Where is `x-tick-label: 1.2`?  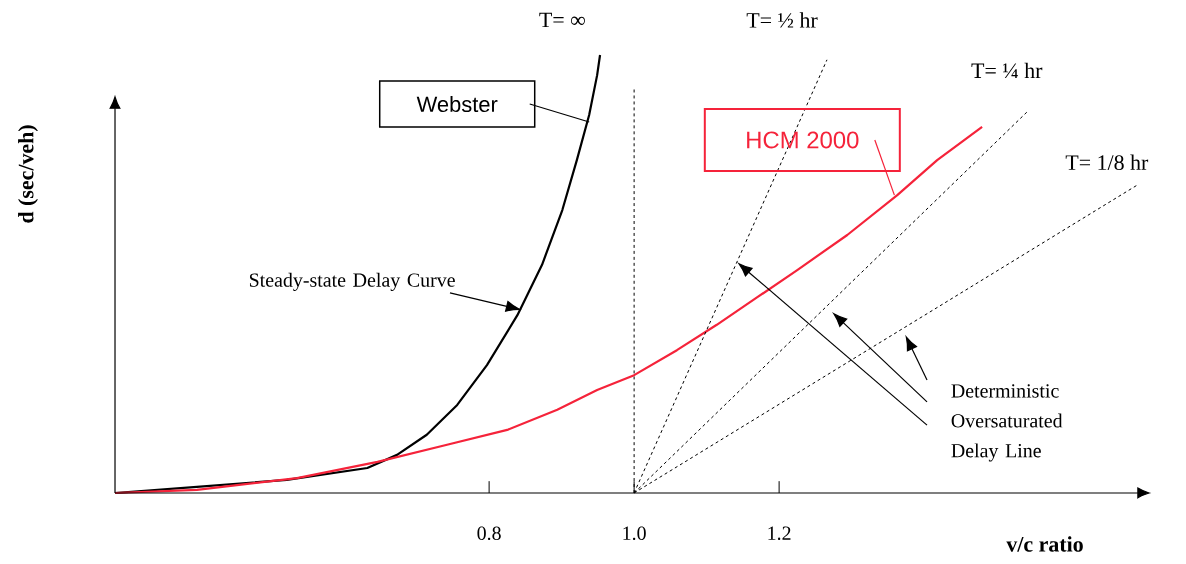 x-tick-label: 1.2 is located at coordinates (779, 533).